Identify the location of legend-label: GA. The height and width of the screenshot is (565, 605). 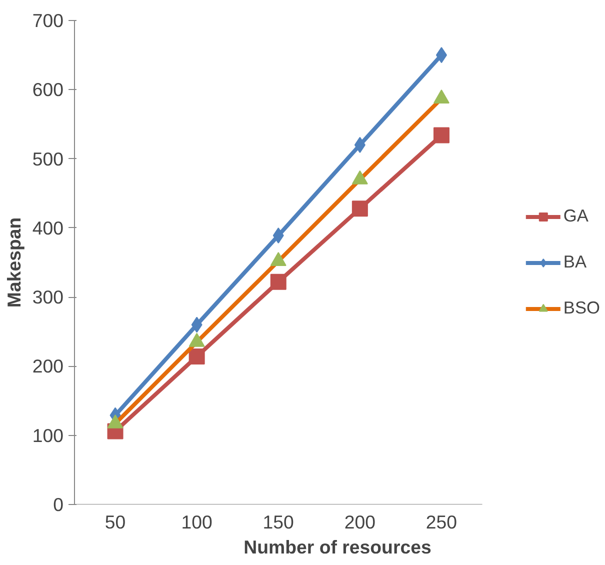
(575, 216).